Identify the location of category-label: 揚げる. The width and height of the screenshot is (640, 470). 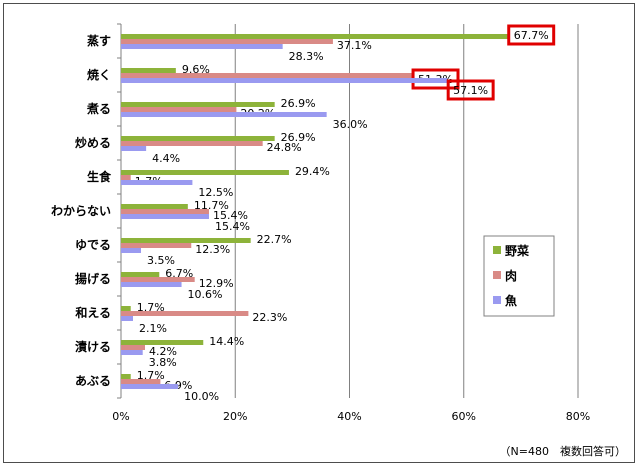
(93, 278).